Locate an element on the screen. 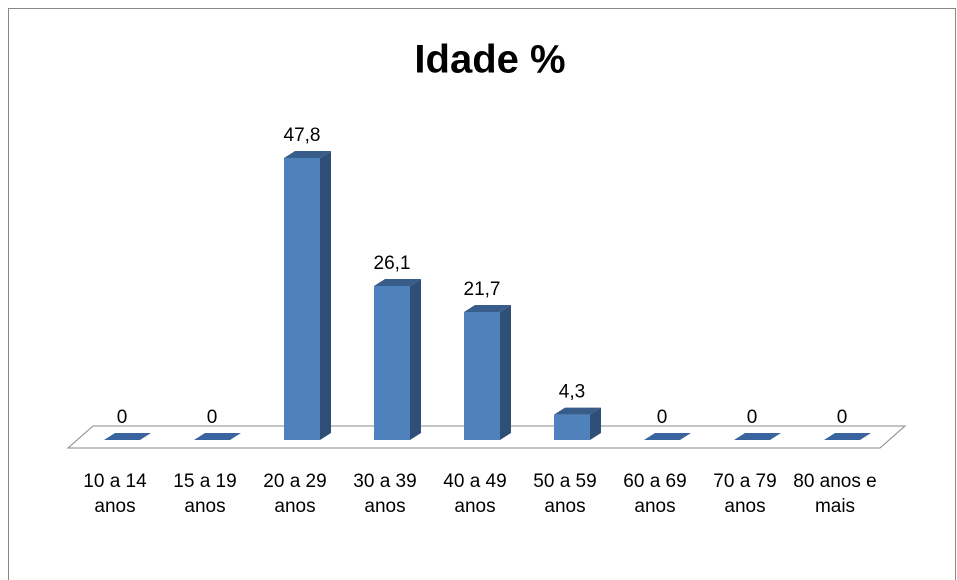  x-tick-label: 40 a 49 anos is located at coordinates (475, 494).